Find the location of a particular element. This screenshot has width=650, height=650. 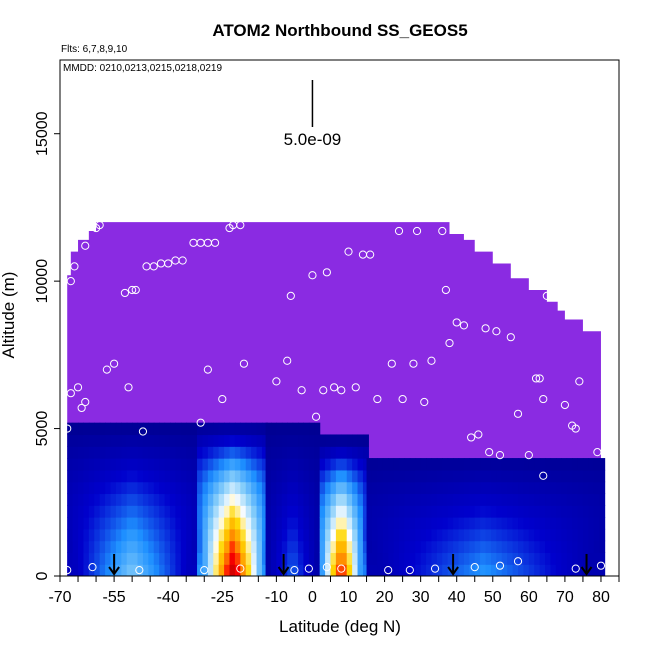

y-tick-label: 10000 is located at coordinates (42, 281).